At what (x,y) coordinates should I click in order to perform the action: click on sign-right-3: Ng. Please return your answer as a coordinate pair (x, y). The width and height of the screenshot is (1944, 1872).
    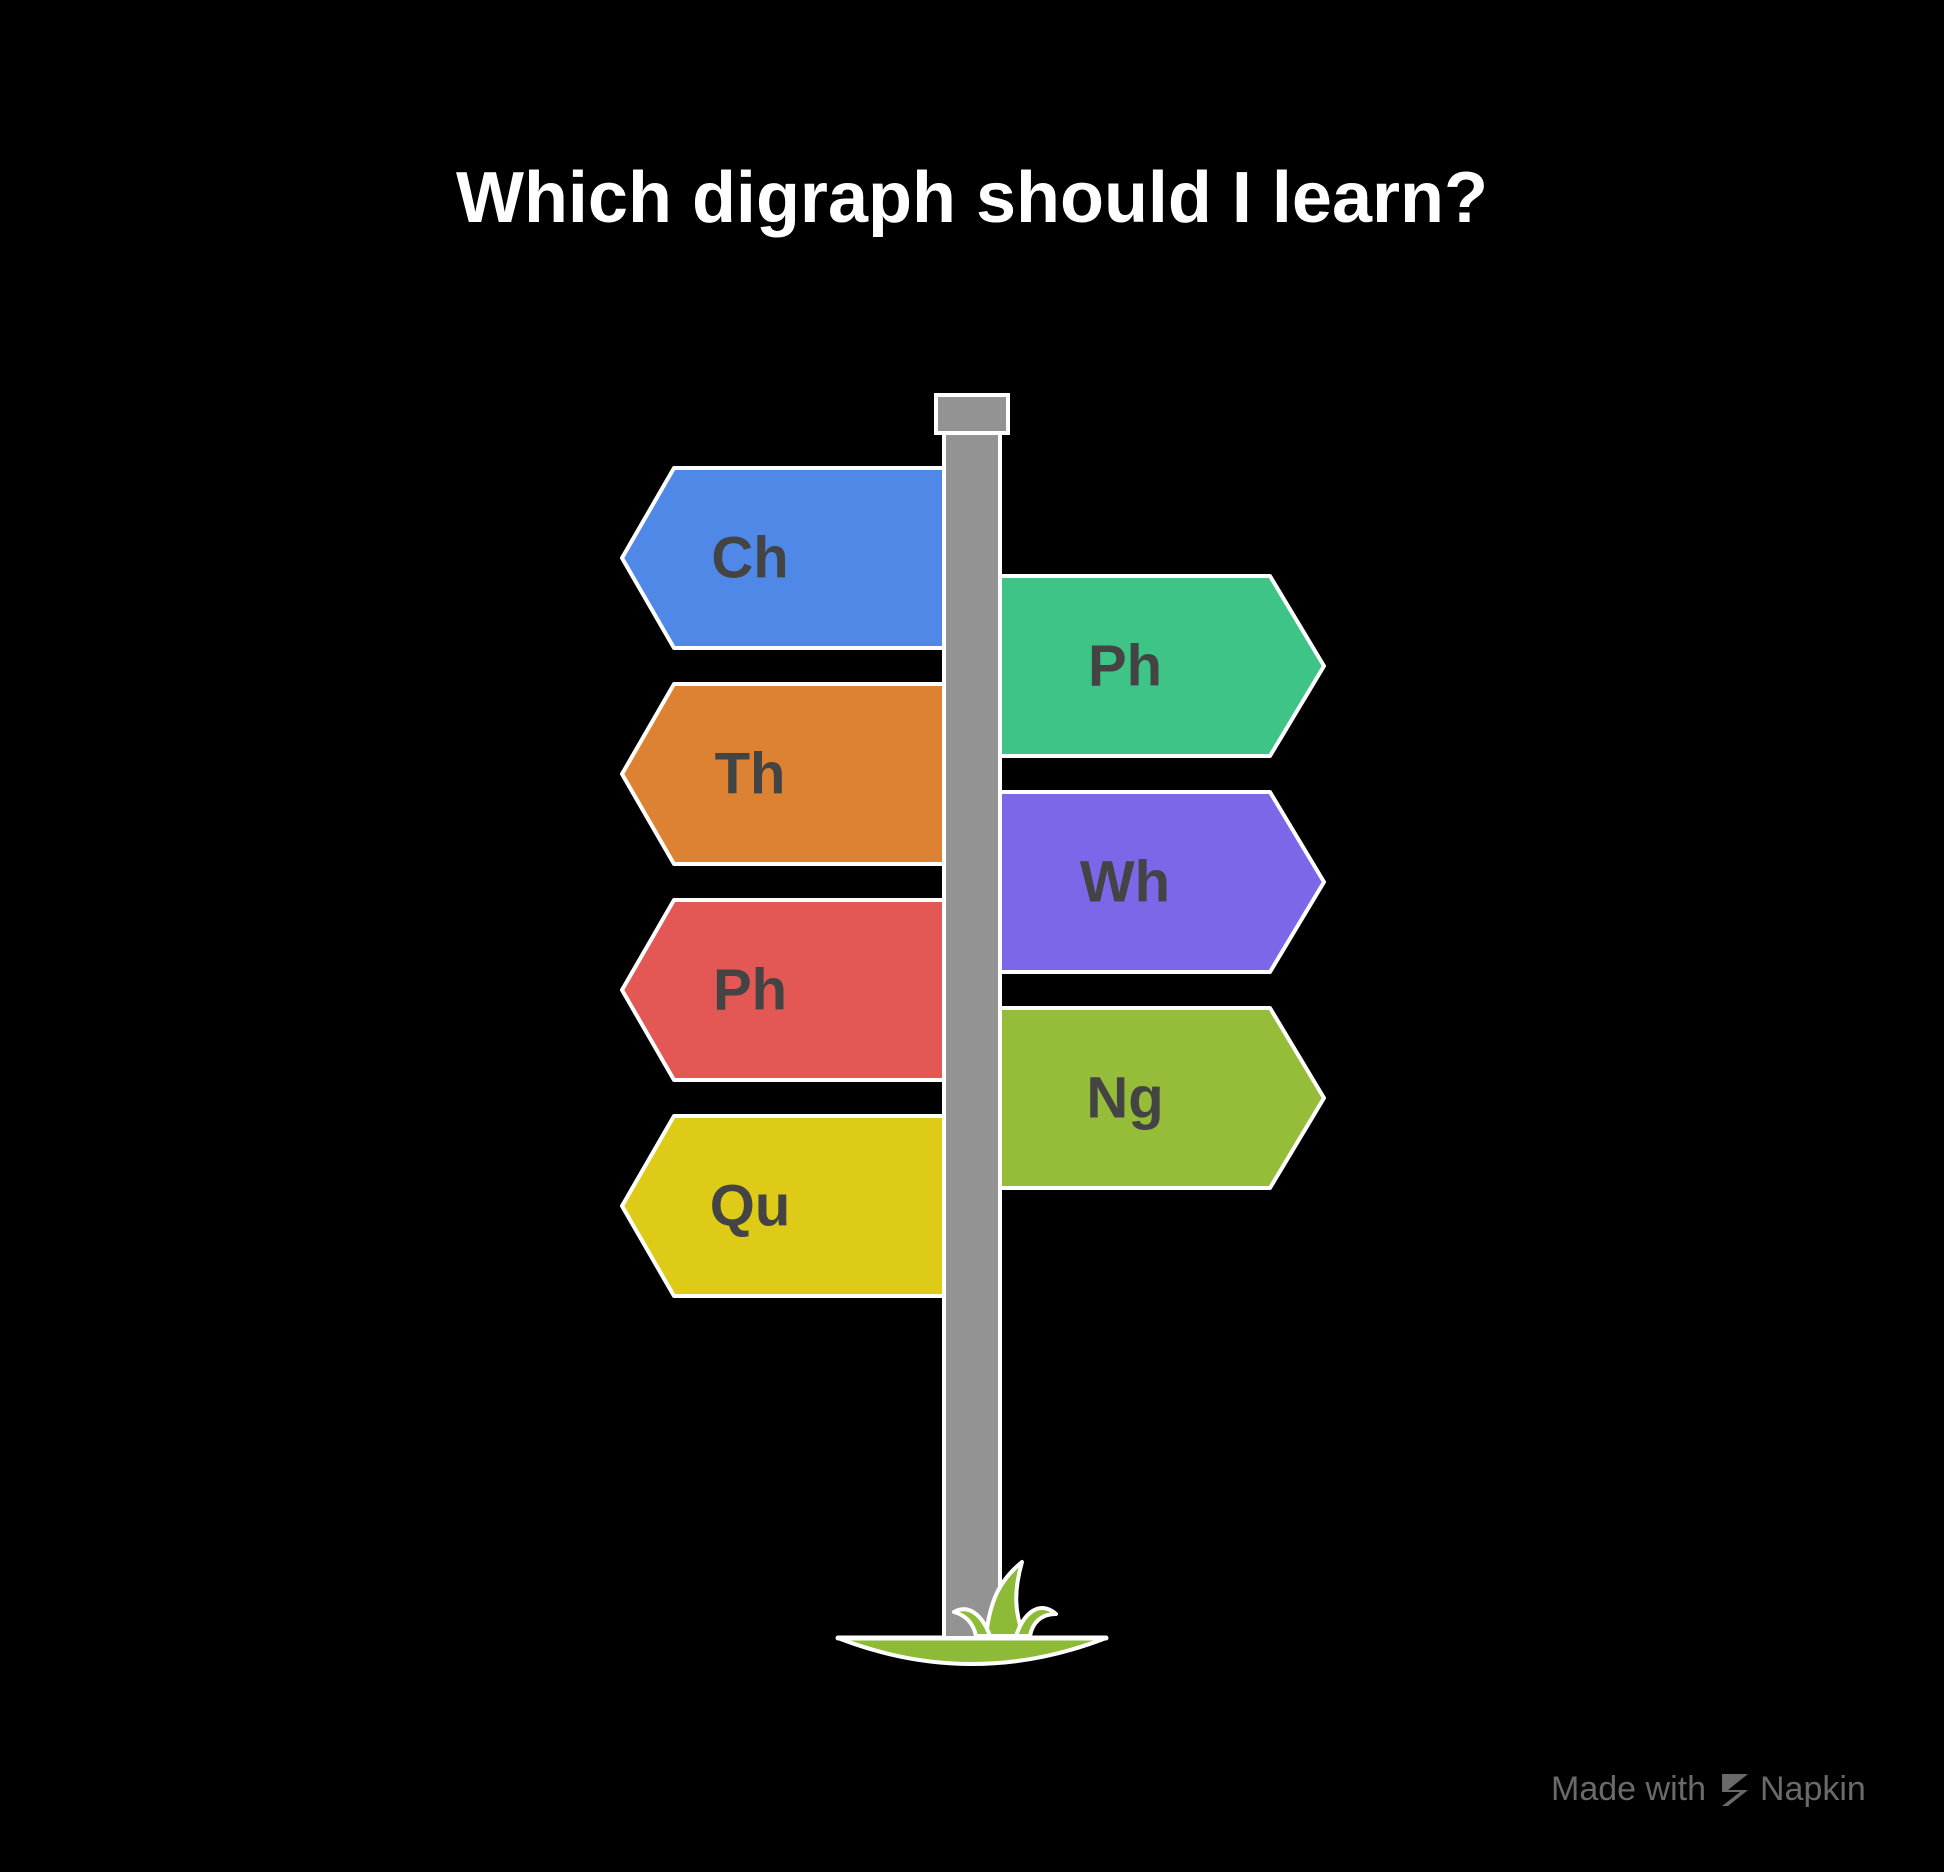
    Looking at the image, I should click on (1162, 1098).